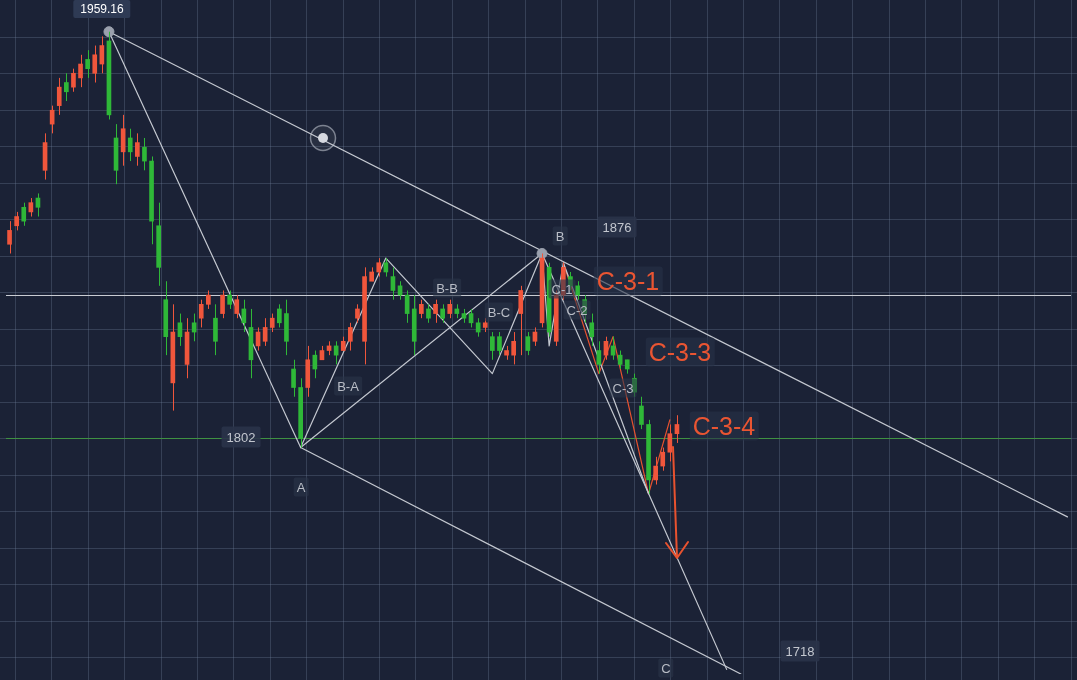 This screenshot has width=1077, height=680. I want to click on annotation: A, so click(301, 487).